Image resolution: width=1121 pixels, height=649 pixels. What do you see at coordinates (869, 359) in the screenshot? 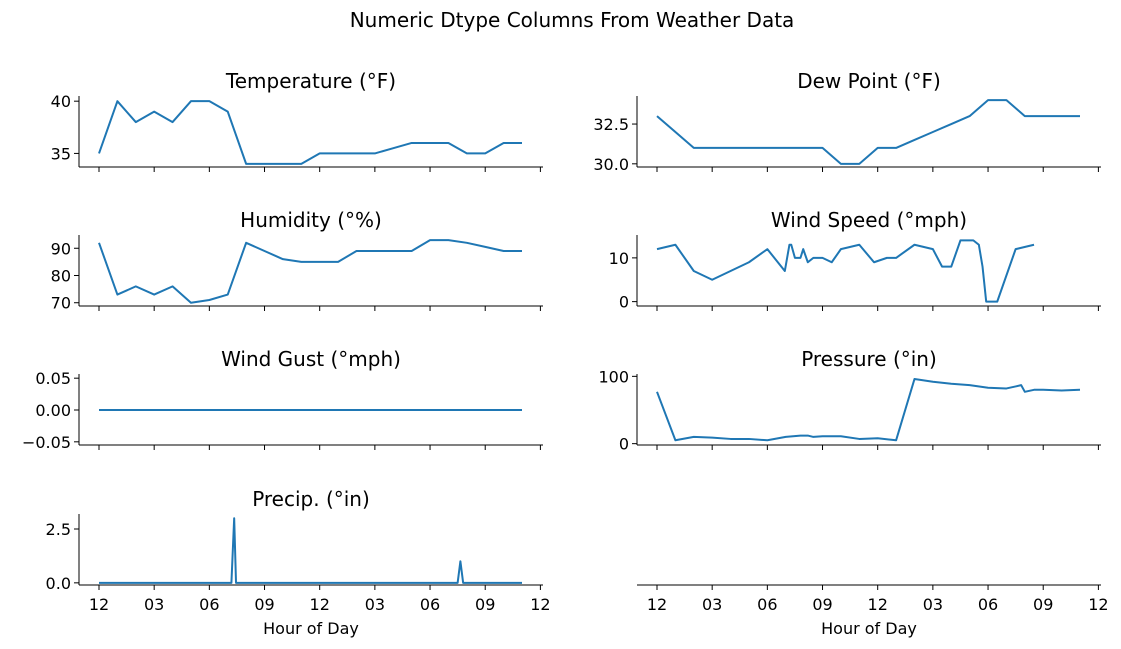
I see `subplot-title: Pressure (°in)` at bounding box center [869, 359].